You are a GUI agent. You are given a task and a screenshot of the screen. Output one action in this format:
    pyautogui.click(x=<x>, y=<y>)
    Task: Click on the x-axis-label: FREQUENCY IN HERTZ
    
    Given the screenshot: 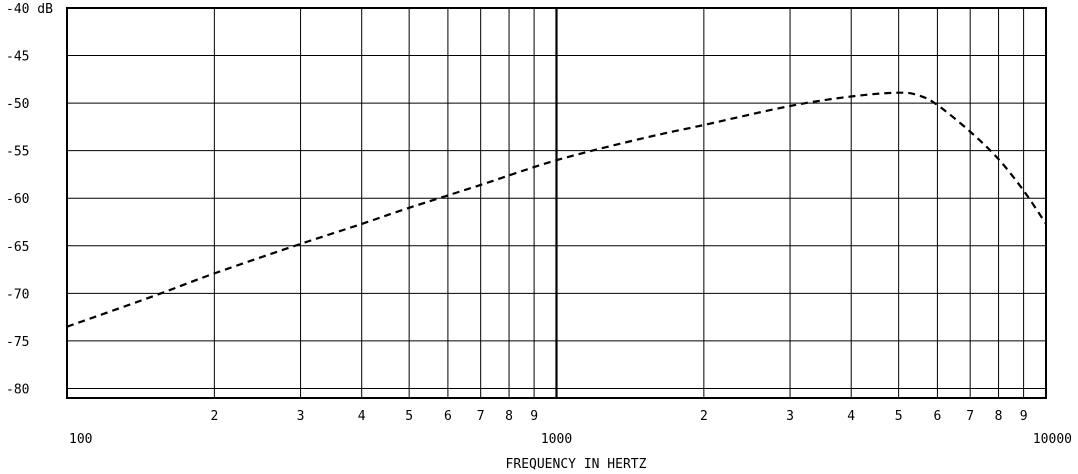 What is the action you would take?
    pyautogui.click(x=576, y=464)
    